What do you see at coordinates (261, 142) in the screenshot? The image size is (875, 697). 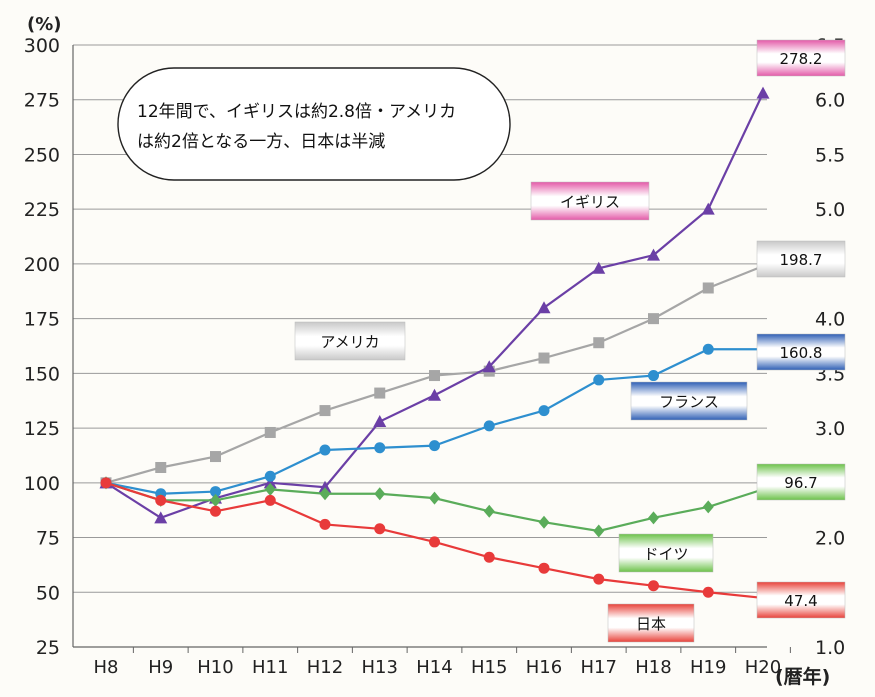 I see `annotation-text: は約2倍となる一方、日本は半減` at bounding box center [261, 142].